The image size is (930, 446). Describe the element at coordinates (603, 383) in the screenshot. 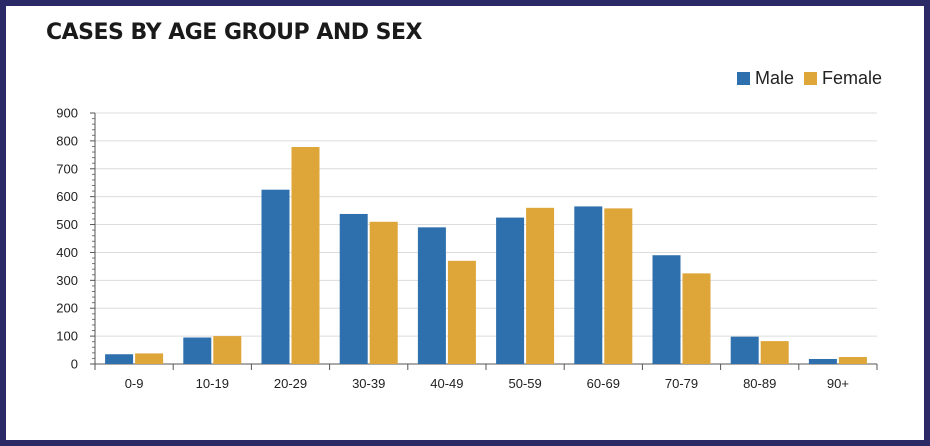

I see `x-tick-label: 60-69` at that location.